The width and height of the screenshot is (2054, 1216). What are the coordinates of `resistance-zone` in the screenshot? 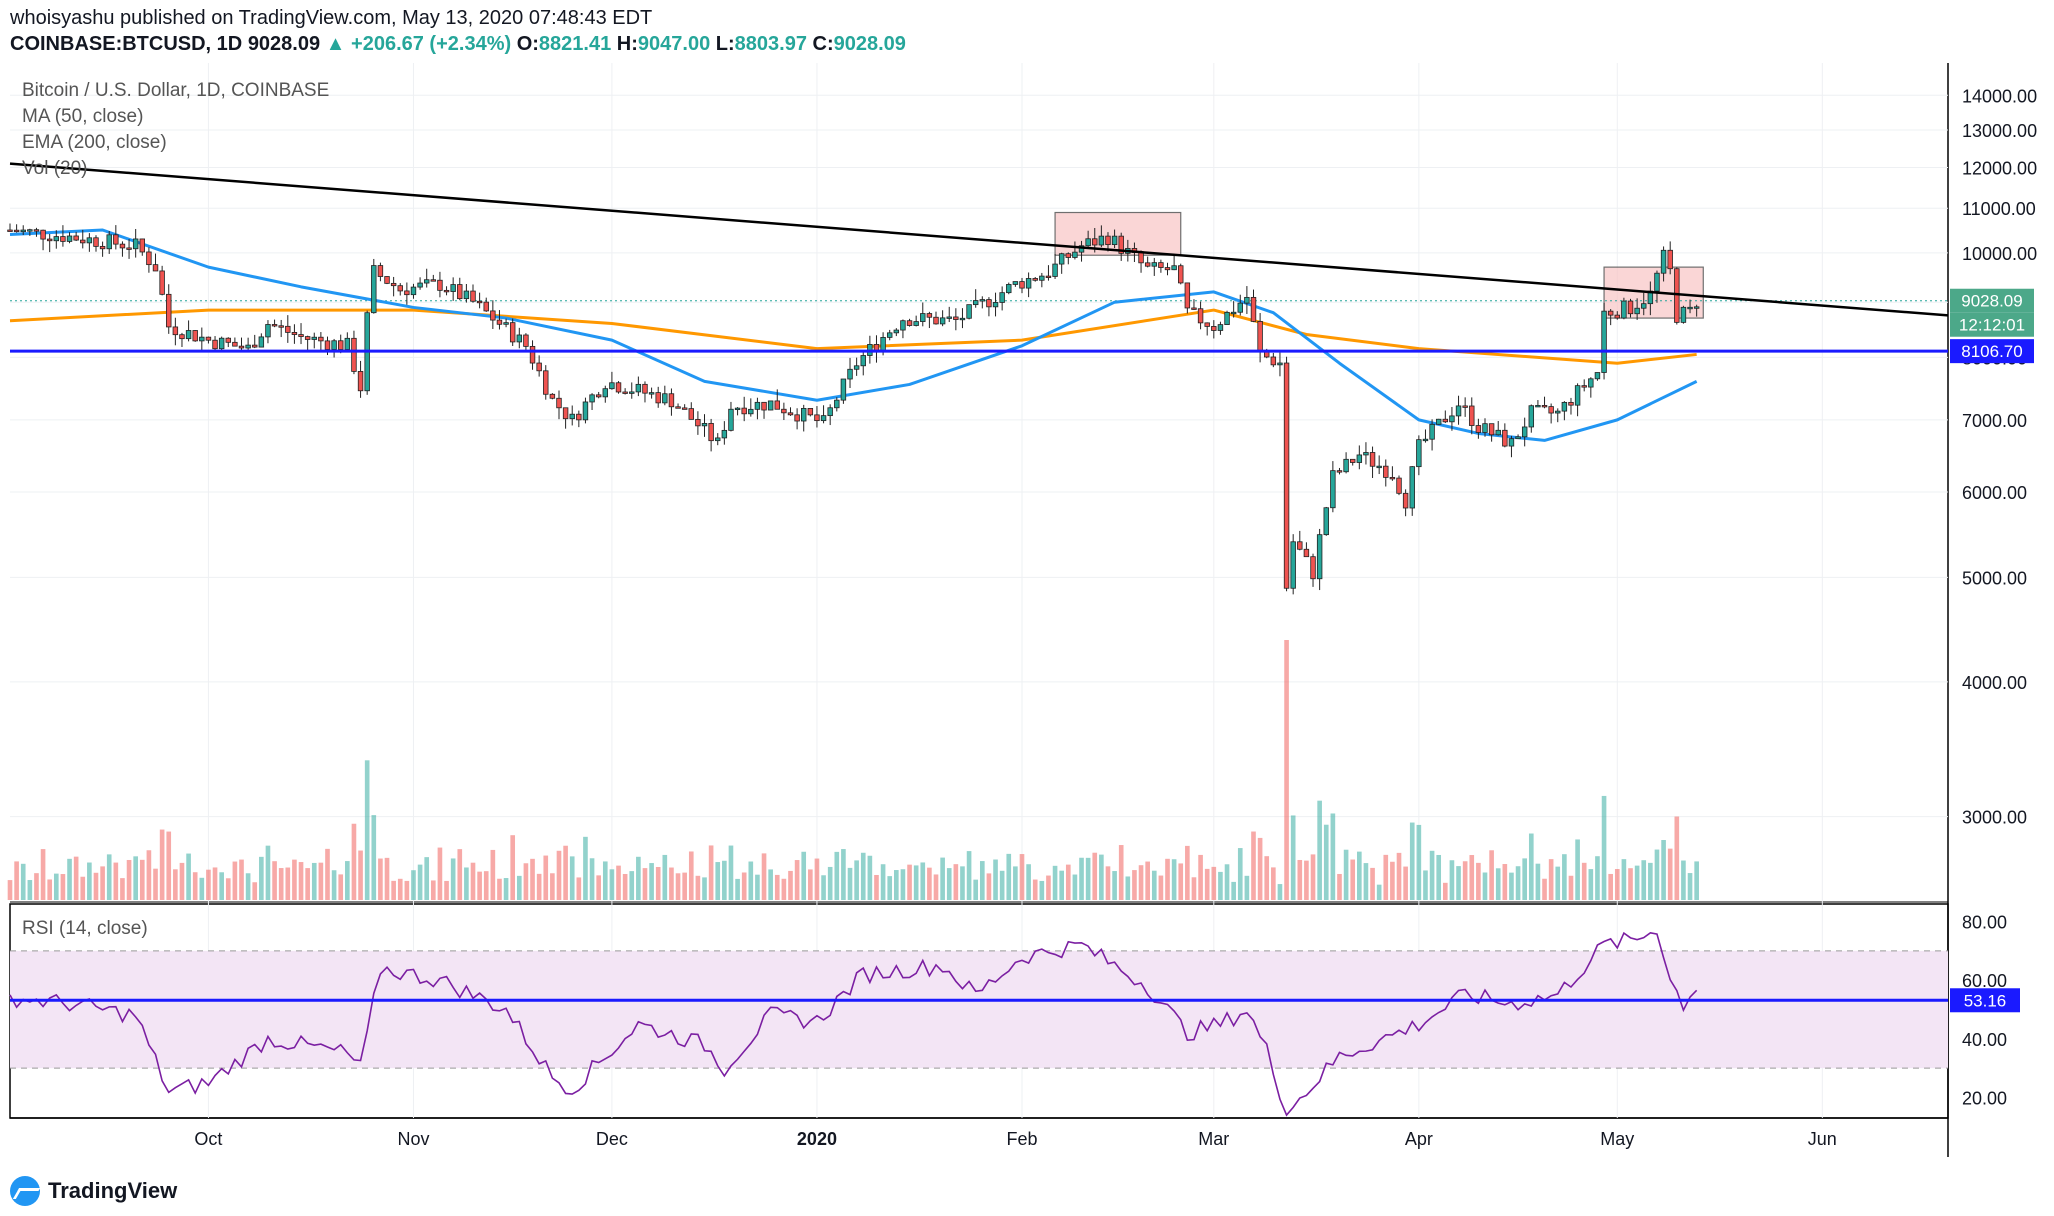 It's located at (1118, 233).